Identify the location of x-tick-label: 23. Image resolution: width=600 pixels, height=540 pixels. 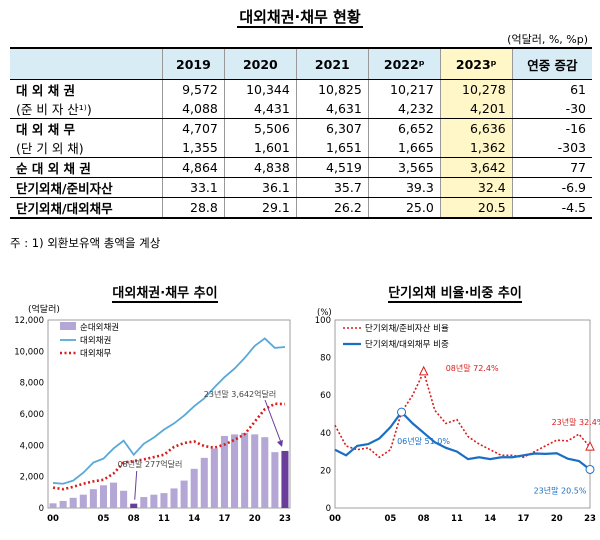
(590, 519).